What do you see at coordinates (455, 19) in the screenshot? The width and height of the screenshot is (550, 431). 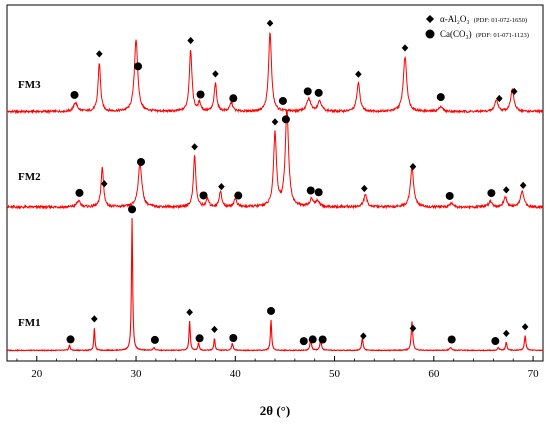 I see `legend-alumina-name: α-Al₂O₃` at bounding box center [455, 19].